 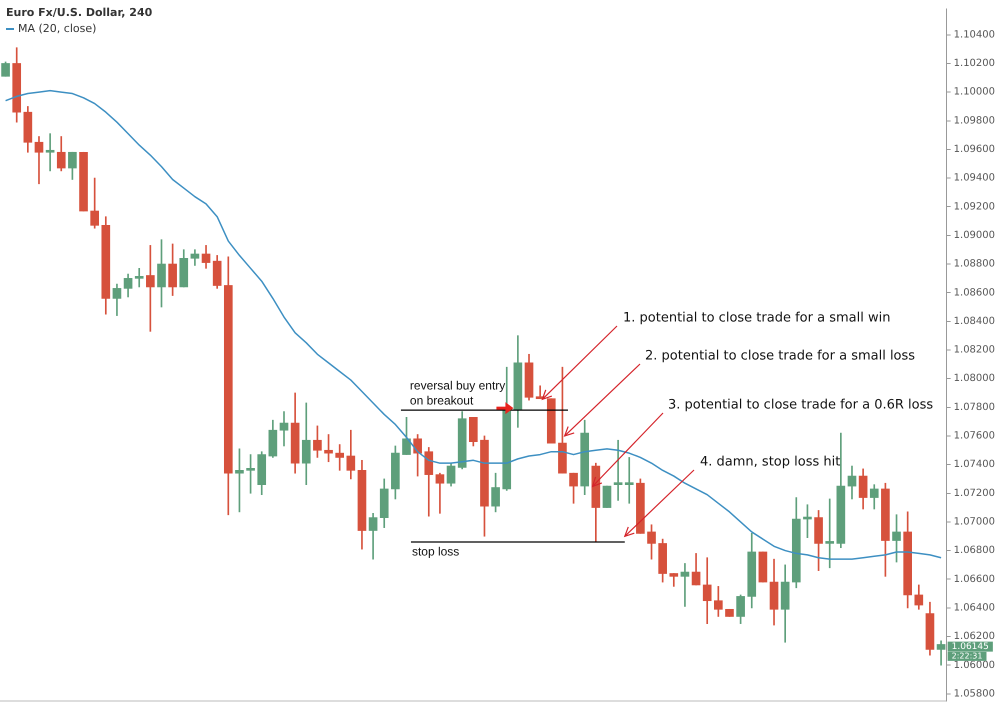 I want to click on y-tick-label: 1.09800, so click(x=975, y=120).